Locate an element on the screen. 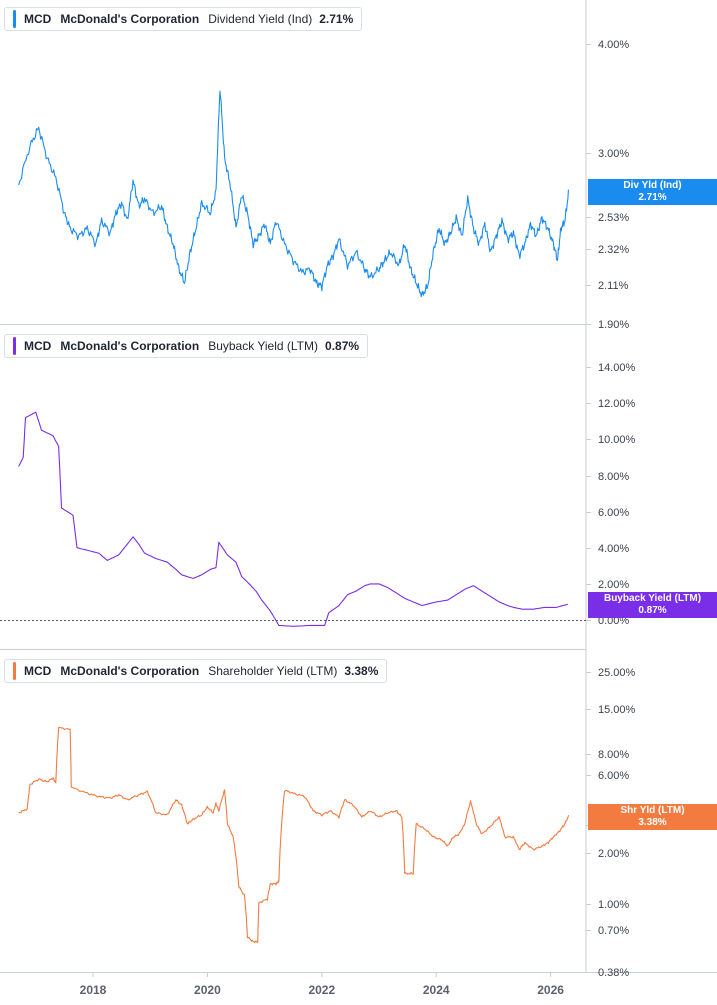 The height and width of the screenshot is (1005, 717). tag-label: Shr Yld (LTM) is located at coordinates (652, 810).